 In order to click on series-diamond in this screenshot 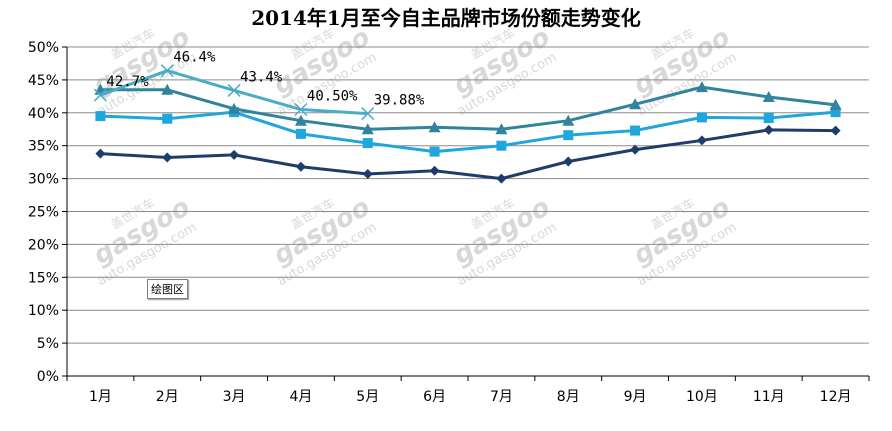, I will do `click(468, 154)`.